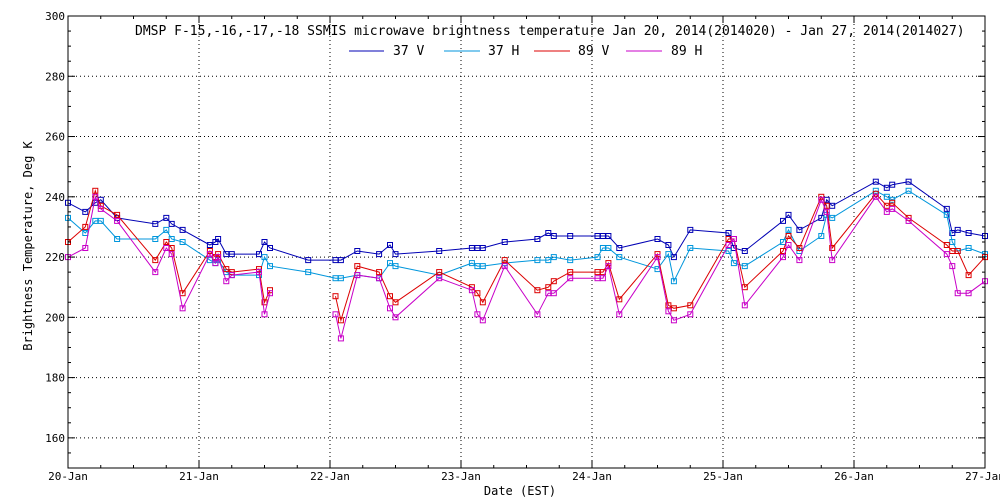  Describe the element at coordinates (55, 197) in the screenshot. I see `y-tick-label: 240` at that location.